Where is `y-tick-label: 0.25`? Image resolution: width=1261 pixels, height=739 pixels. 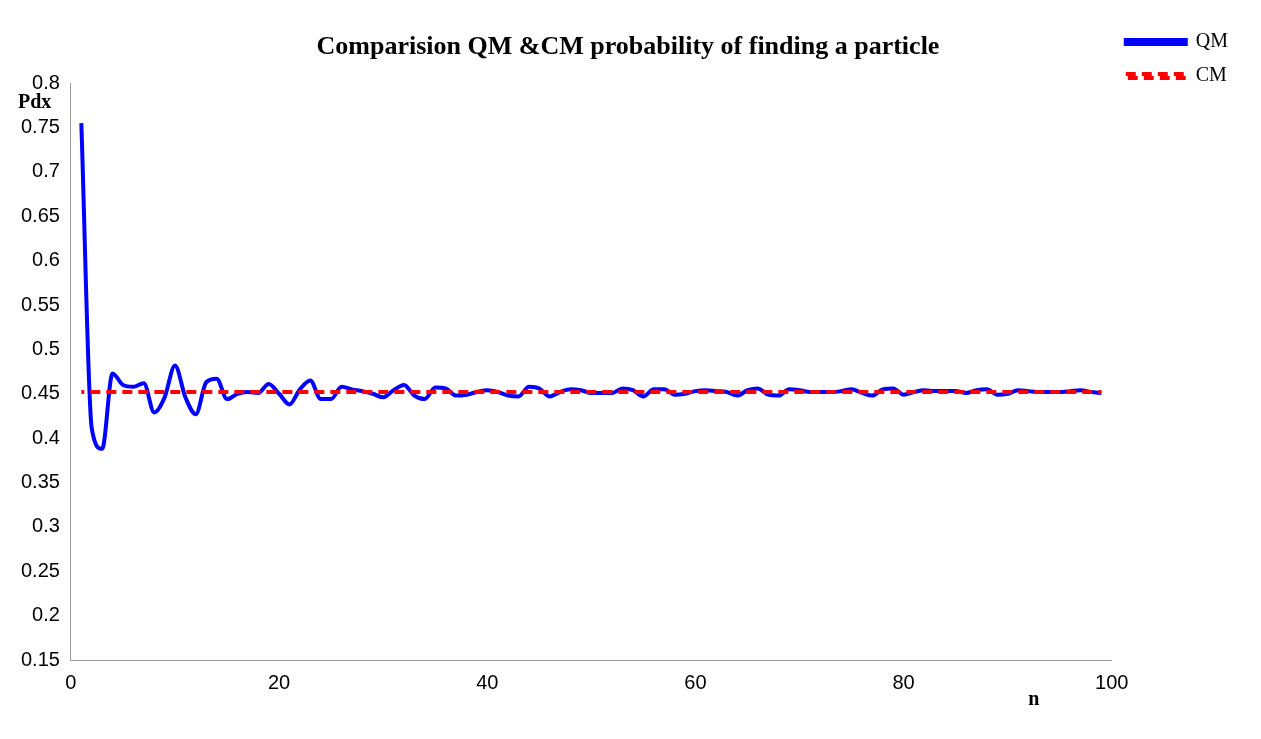
y-tick-label: 0.25 is located at coordinates (40, 569).